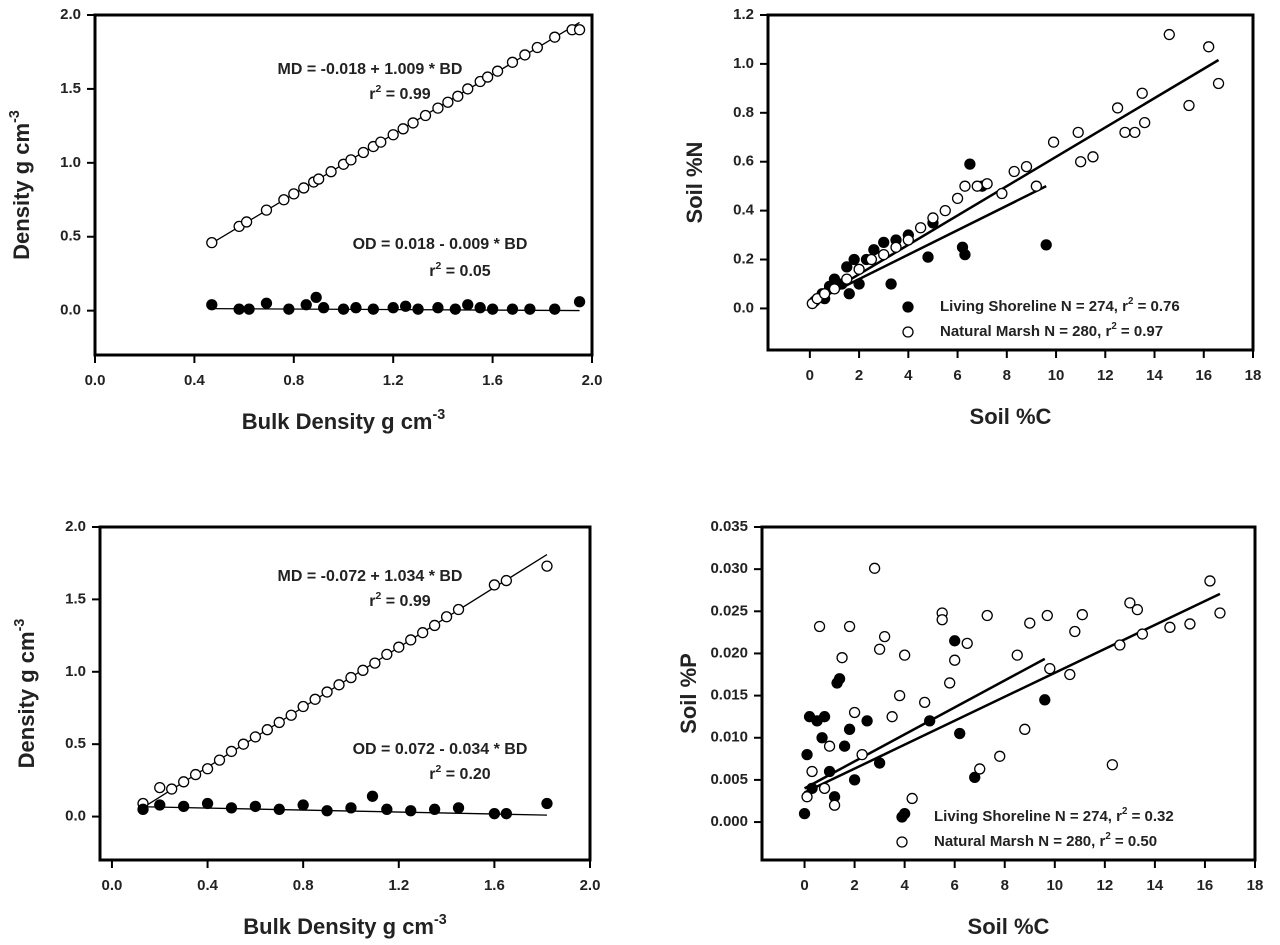 This screenshot has width=1280, height=945. I want to click on annotation: OD = 0.072 - 0.034 * BD, so click(440, 749).